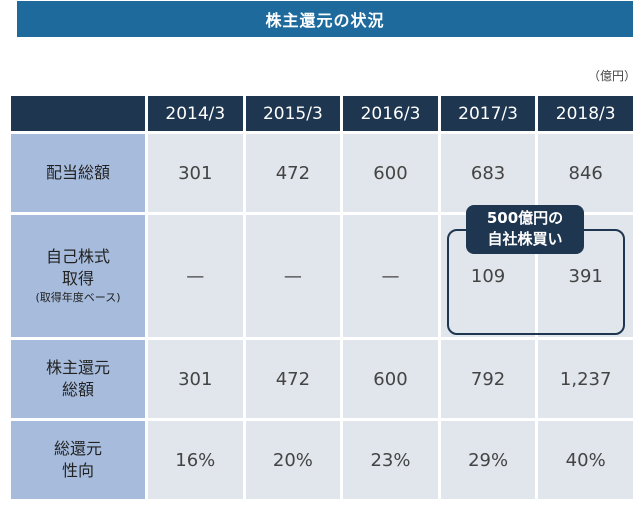  Describe the element at coordinates (585, 173) in the screenshot. I see `table-cell: 846` at that location.